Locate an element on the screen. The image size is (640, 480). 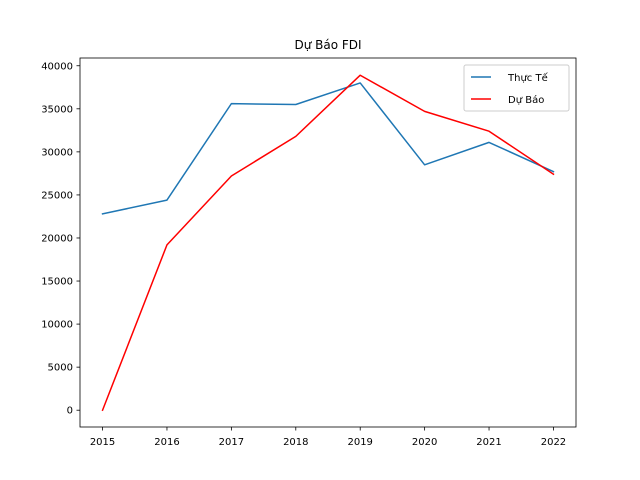
y-tick-label: 20000 is located at coordinates (57, 238).